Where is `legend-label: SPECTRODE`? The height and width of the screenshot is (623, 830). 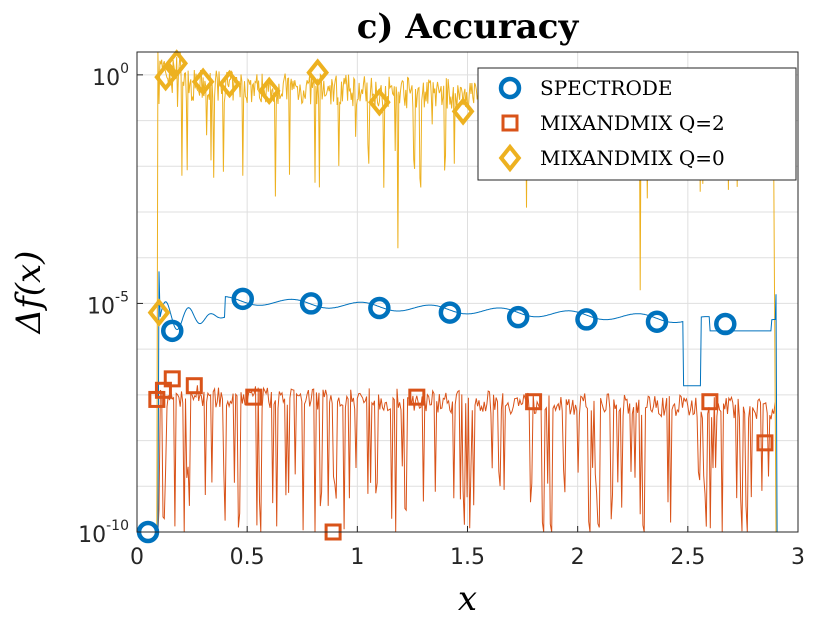
legend-label: SPECTRODE is located at coordinates (606, 88).